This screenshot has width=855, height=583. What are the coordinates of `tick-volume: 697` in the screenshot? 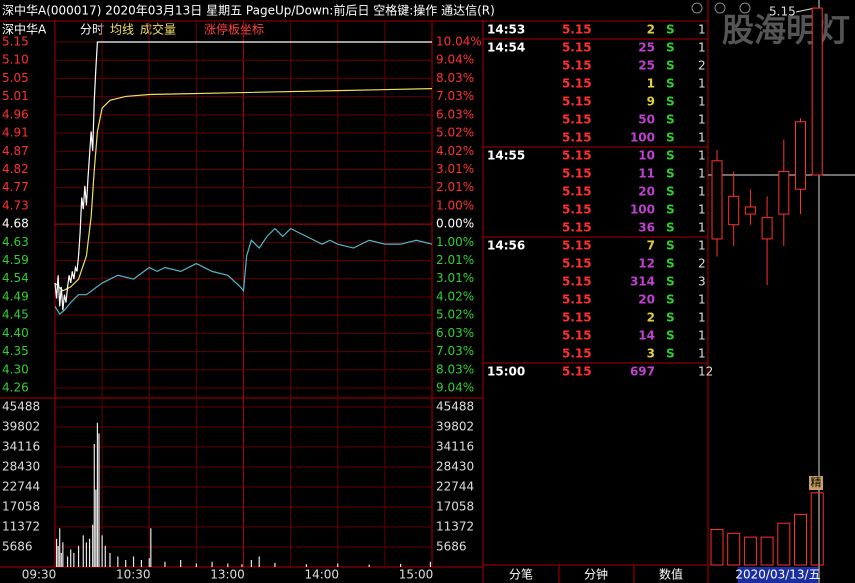 It's located at (642, 372).